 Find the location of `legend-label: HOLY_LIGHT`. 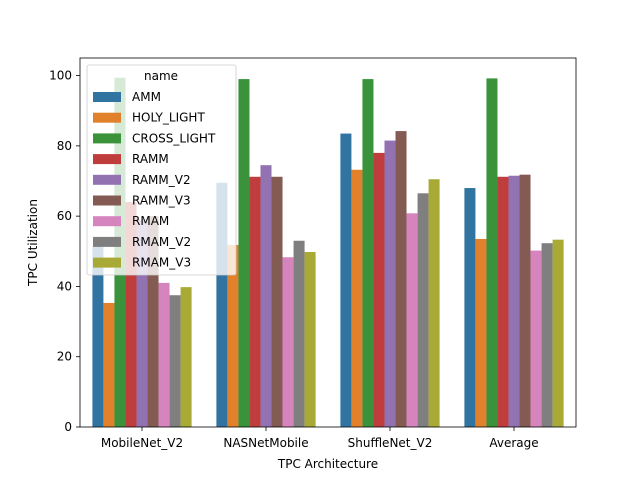

legend-label: HOLY_LIGHT is located at coordinates (168, 118).